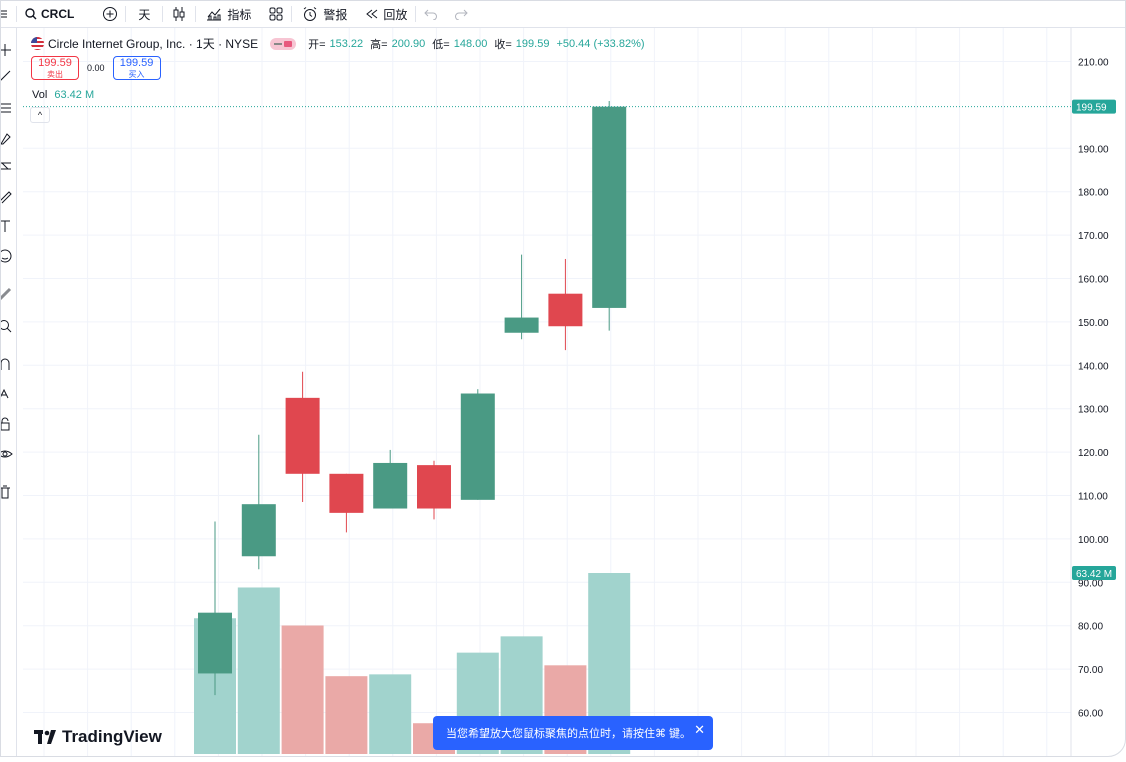 Image resolution: width=1126 pixels, height=762 pixels. What do you see at coordinates (7, 138) in the screenshot?
I see `brush-icon` at bounding box center [7, 138].